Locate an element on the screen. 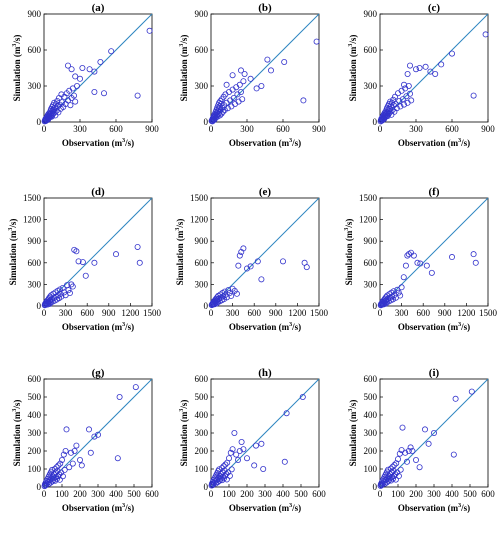 This screenshot has width=503, height=550. panel-e-xtick-label: 300 is located at coordinates (233, 313).